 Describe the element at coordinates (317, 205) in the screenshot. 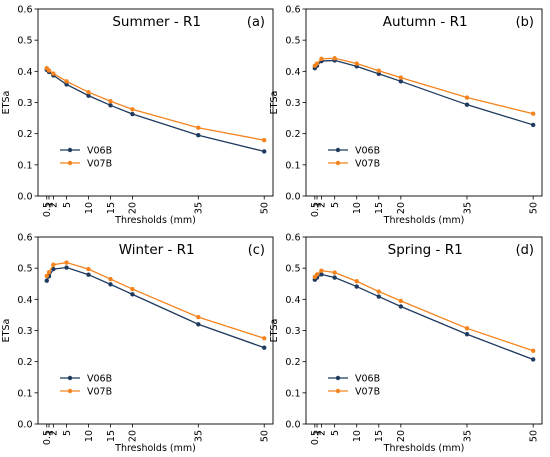

I see `x-tick-label: 1` at that location.